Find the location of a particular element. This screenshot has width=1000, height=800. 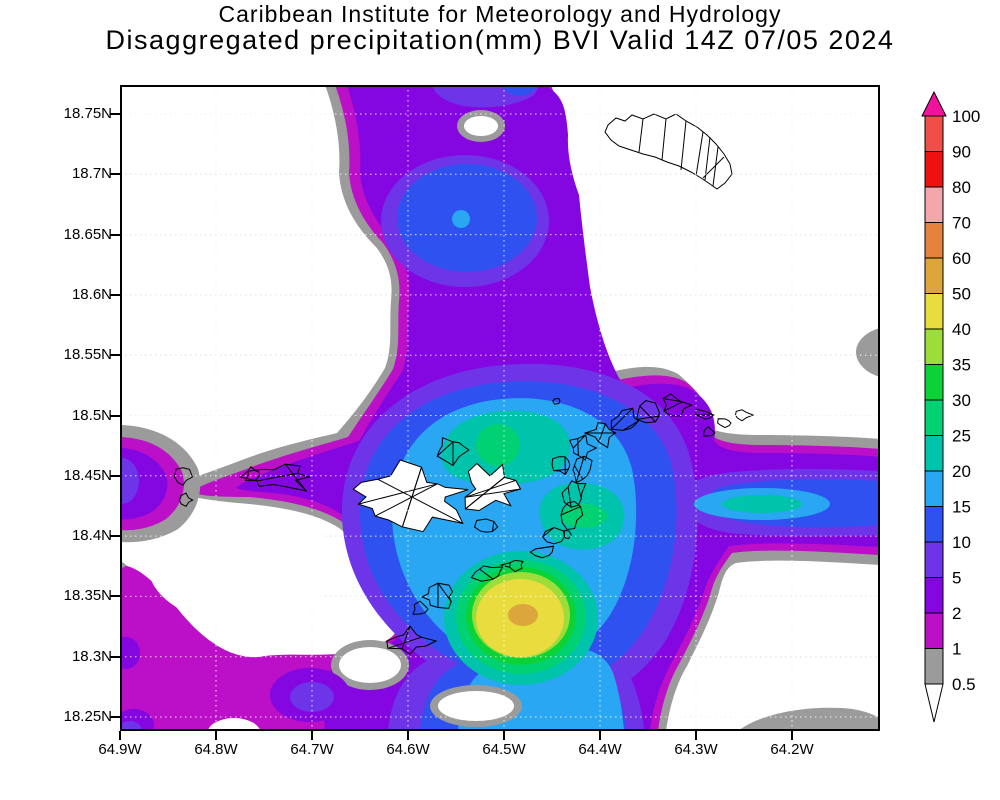

colorbar-tick-label: 15 is located at coordinates (961, 507).